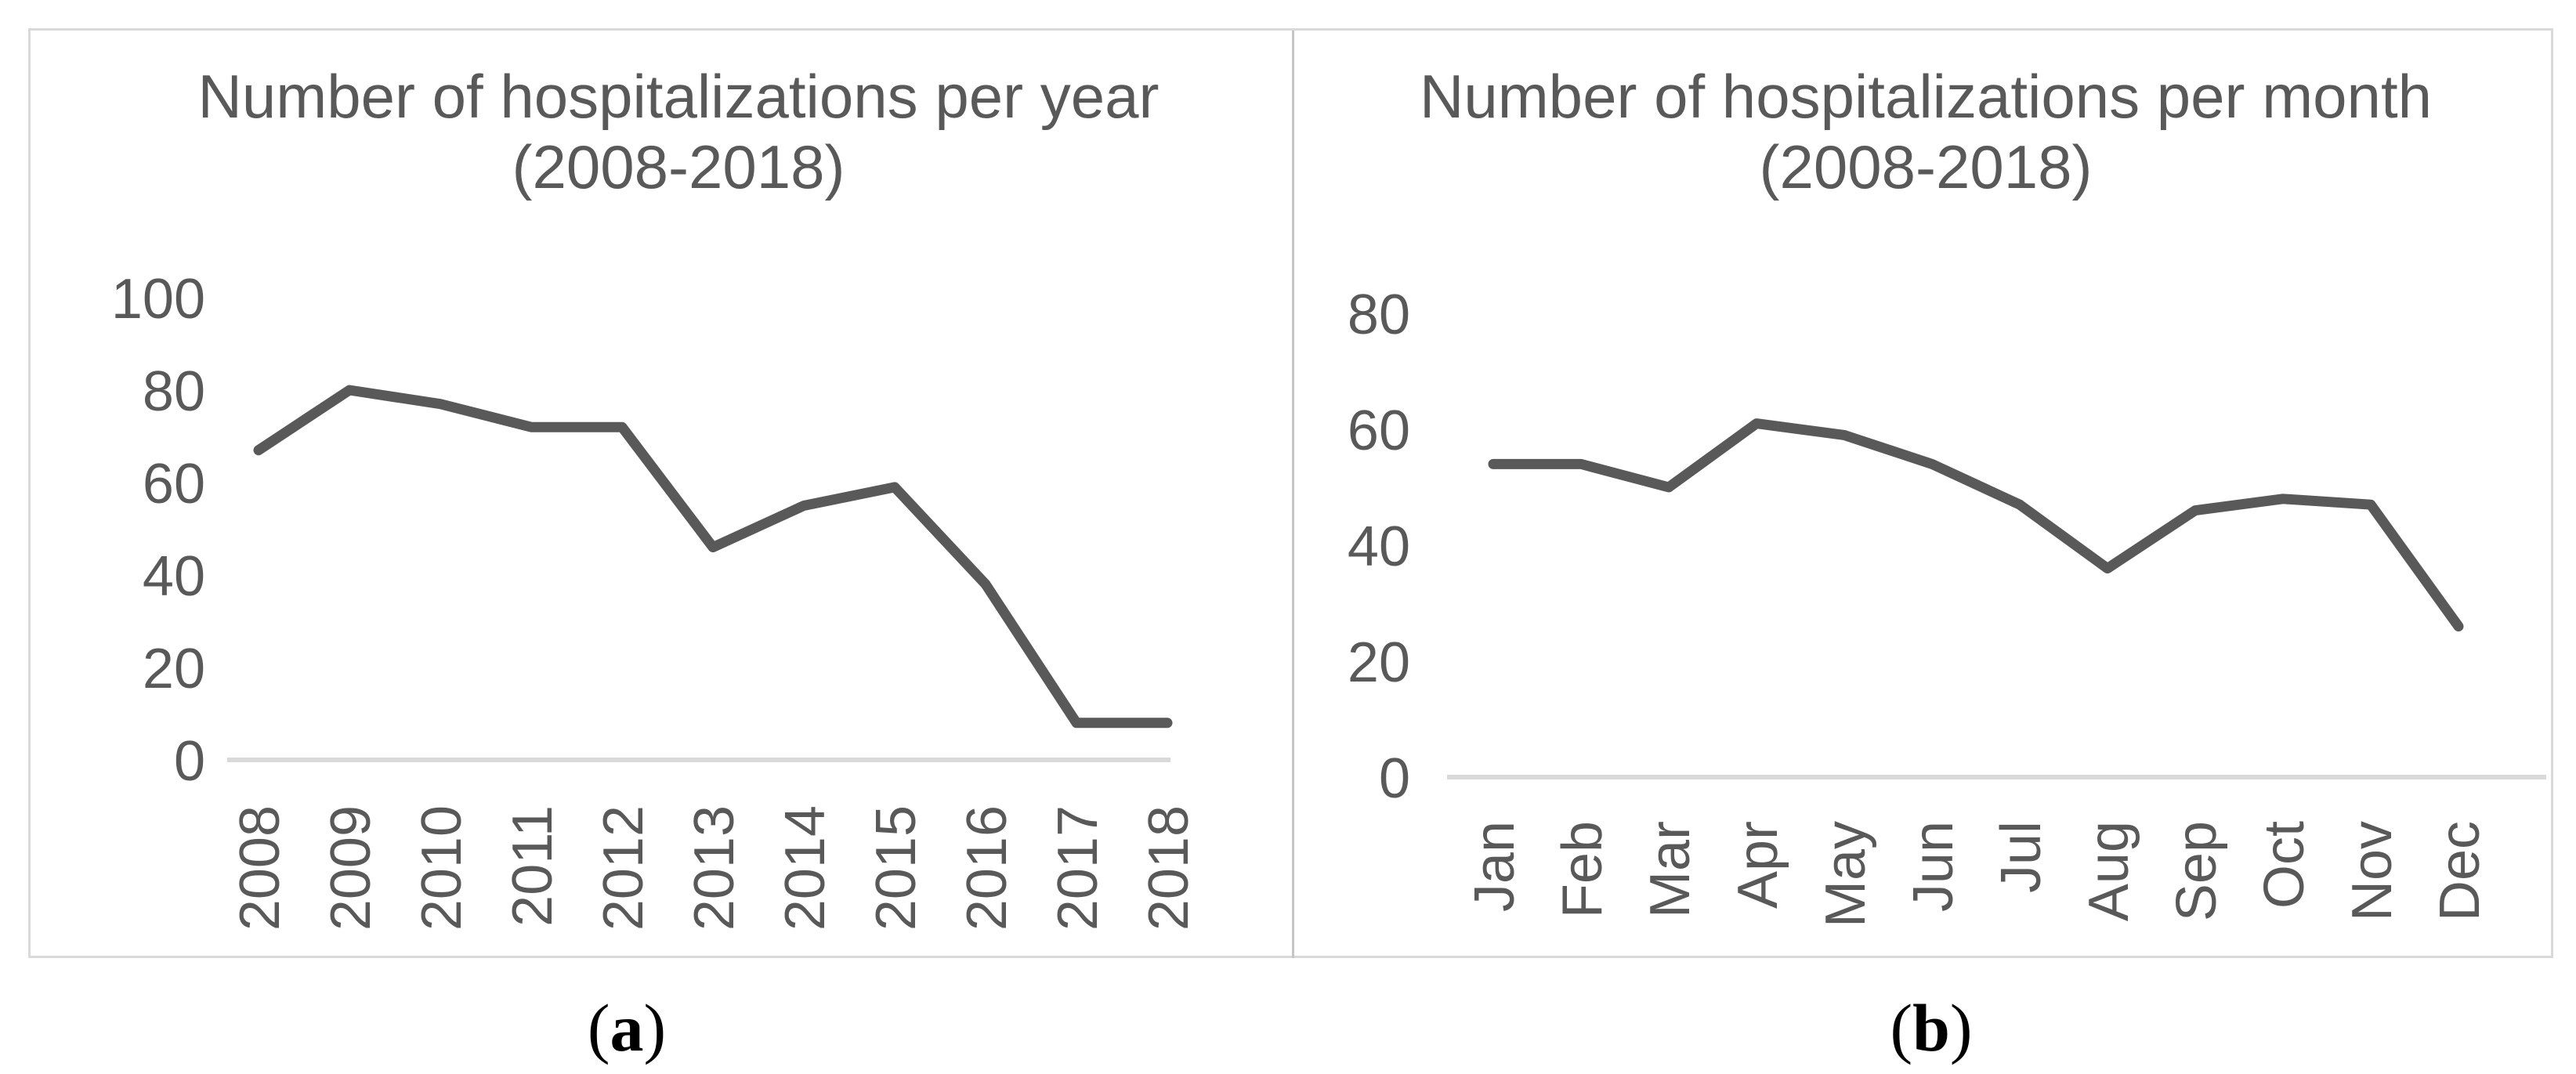 Image resolution: width=2576 pixels, height=1074 pixels. I want to click on monthly-x-label-May: May, so click(1846, 875).